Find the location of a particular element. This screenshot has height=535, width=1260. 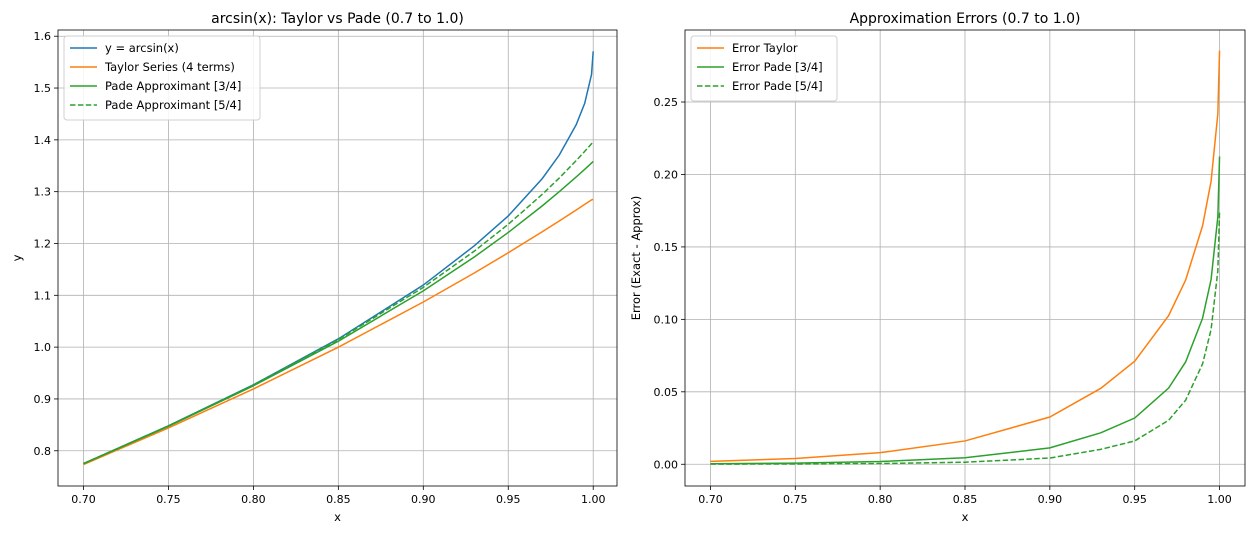

y-tick-label: 0.05 is located at coordinates (666, 392).